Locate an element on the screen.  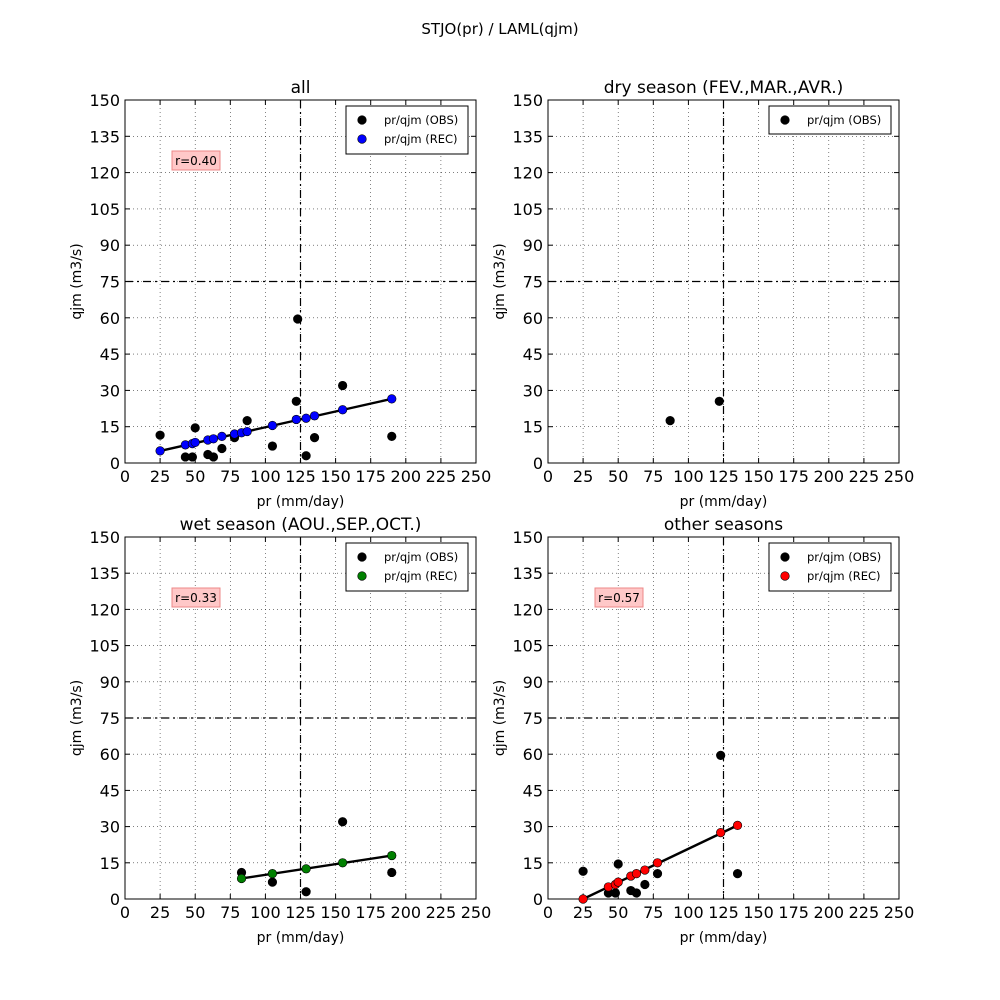
x-axis-label: pr (mm/day) is located at coordinates (301, 938).